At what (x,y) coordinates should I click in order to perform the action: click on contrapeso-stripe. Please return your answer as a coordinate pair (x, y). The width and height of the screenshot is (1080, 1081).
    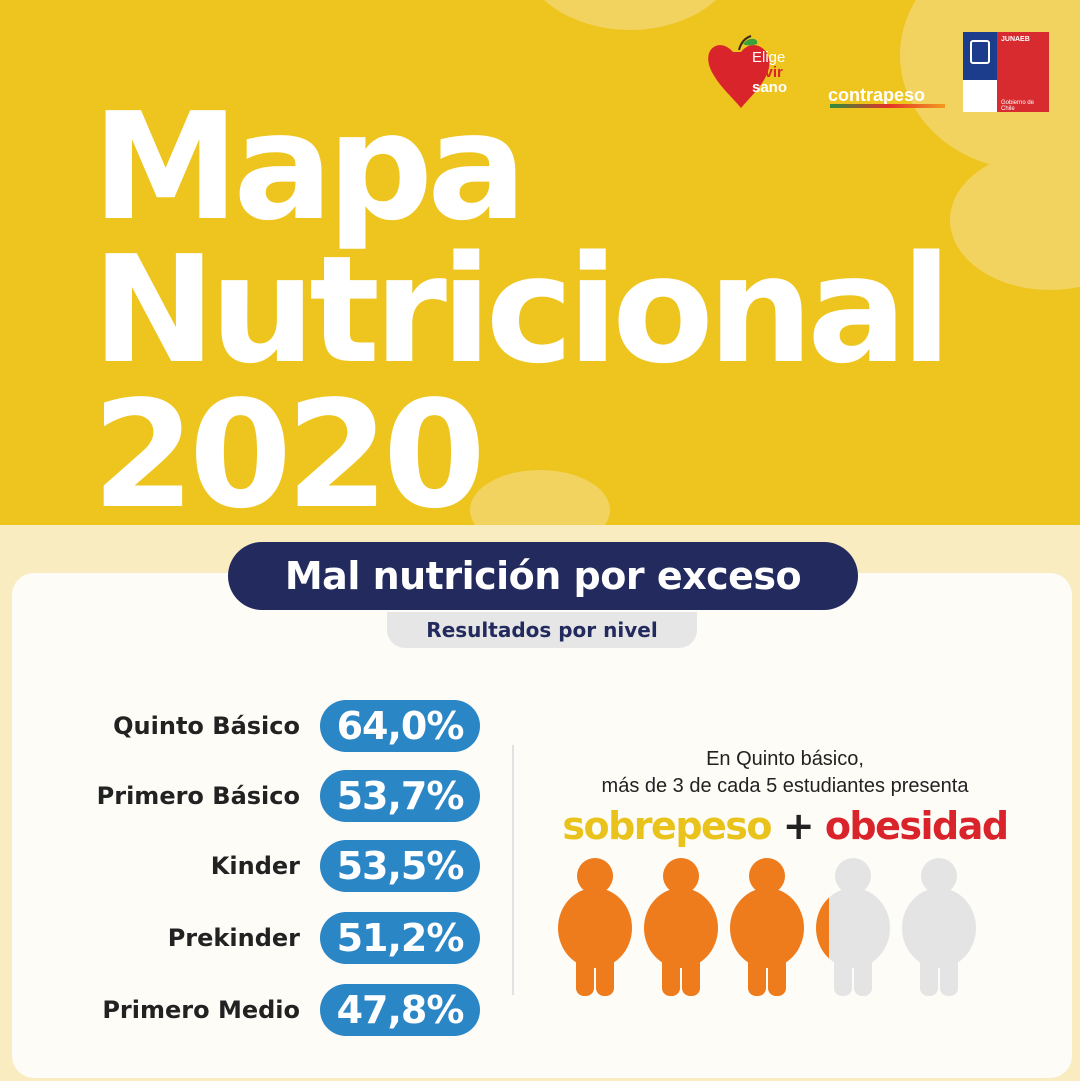
    Looking at the image, I should click on (887, 106).